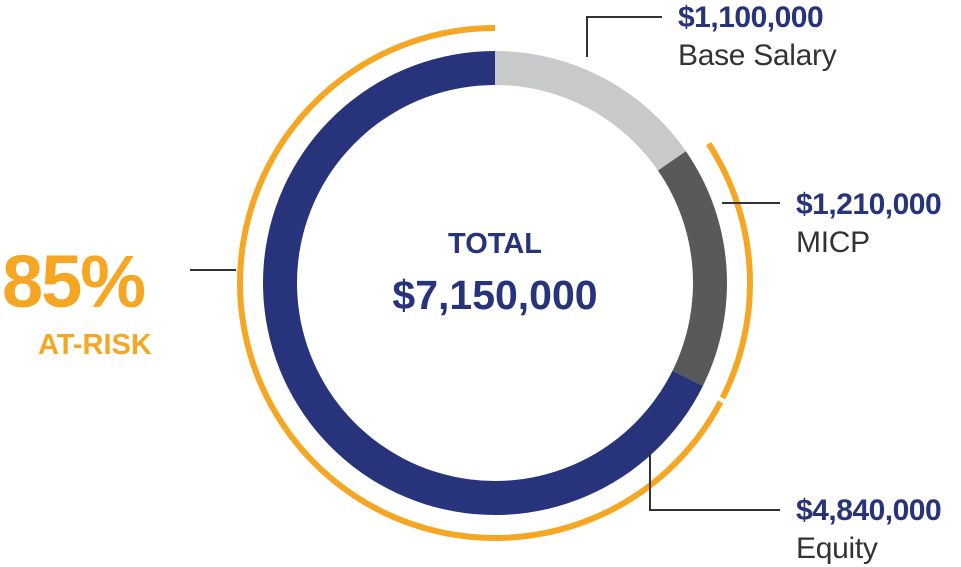  I want to click on base-salary-label: Base Salary, so click(757, 55).